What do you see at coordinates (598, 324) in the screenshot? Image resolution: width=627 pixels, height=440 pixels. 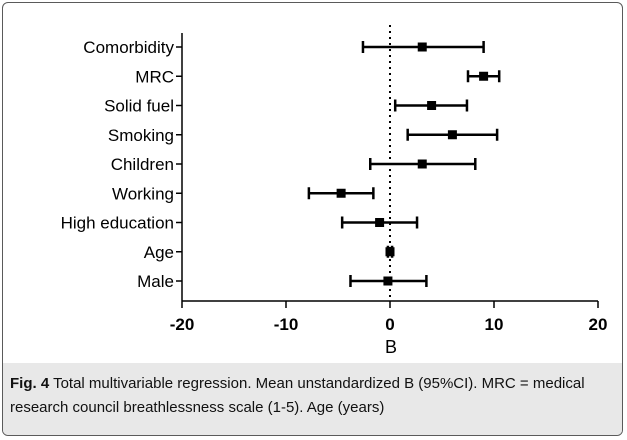 I see `x-tick-label-4: 20` at bounding box center [598, 324].